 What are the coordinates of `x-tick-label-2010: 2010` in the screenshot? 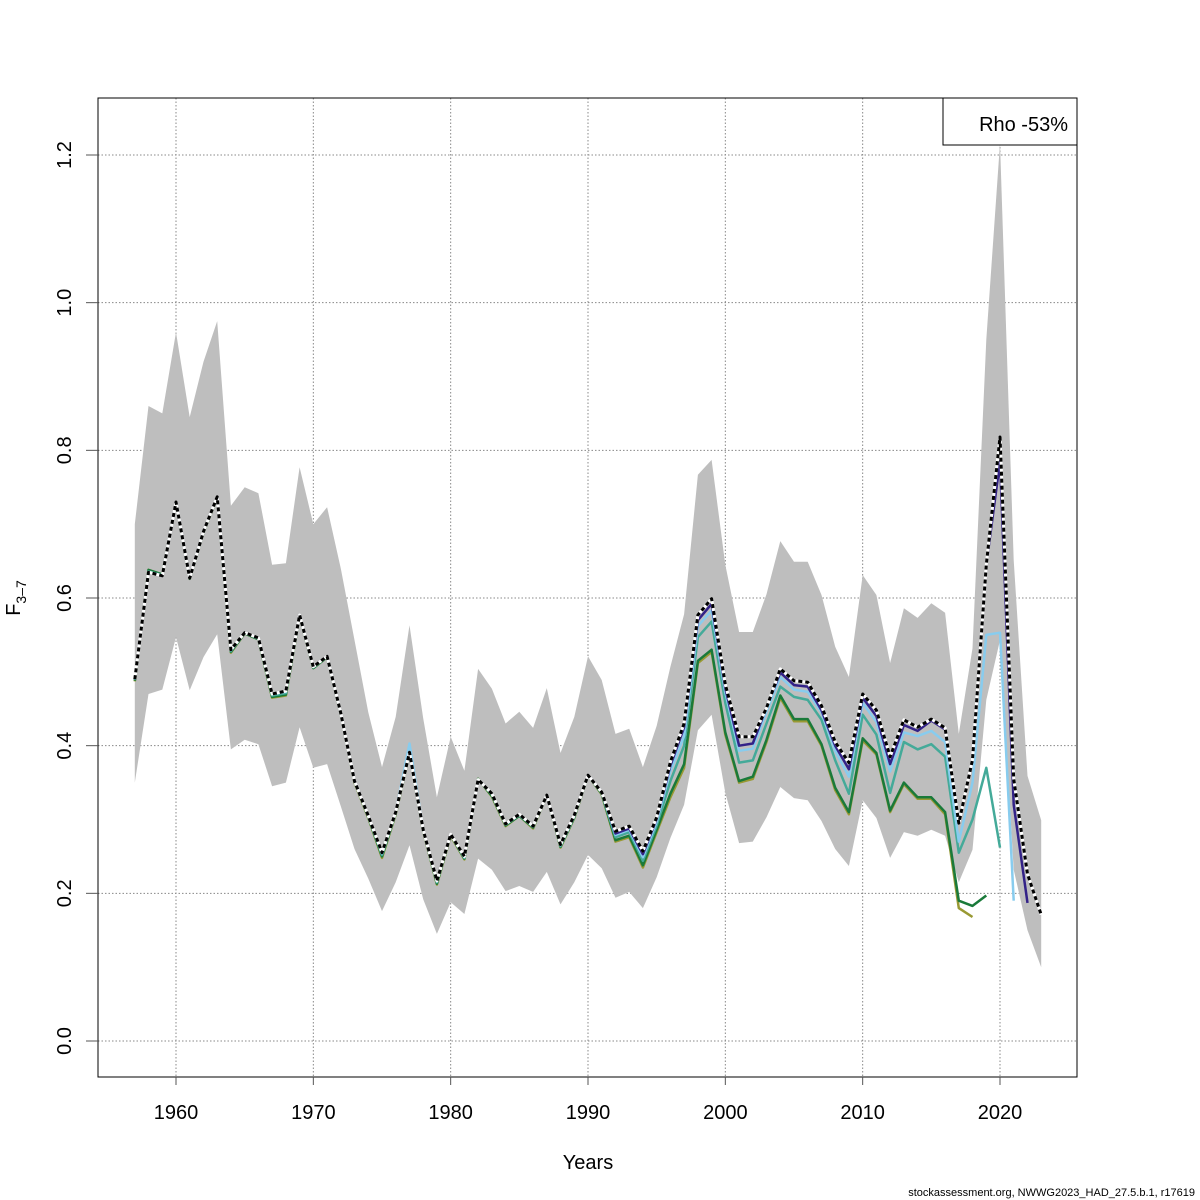 It's located at (862, 1113).